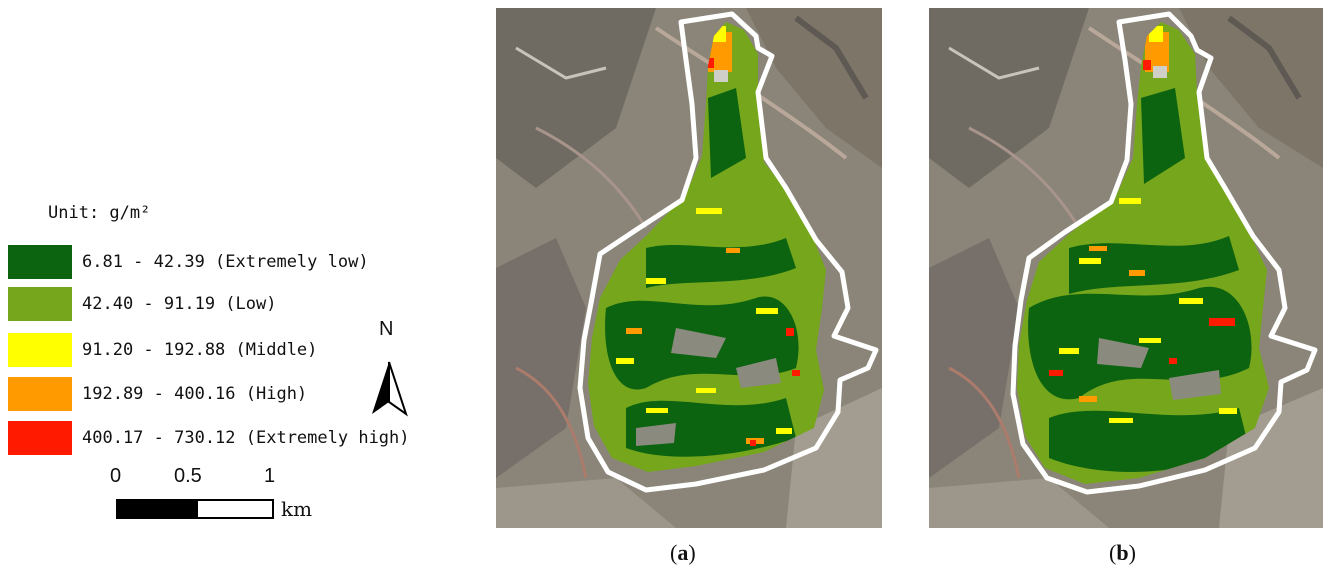  I want to click on legend-unit: Unit: g/m², so click(99, 213).